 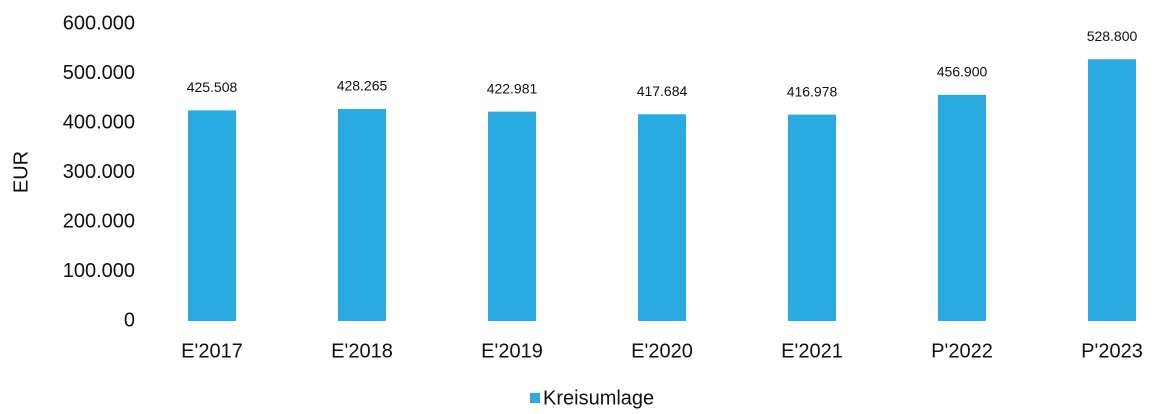 What do you see at coordinates (99, 122) in the screenshot?
I see `y-tick-label: 400.000` at bounding box center [99, 122].